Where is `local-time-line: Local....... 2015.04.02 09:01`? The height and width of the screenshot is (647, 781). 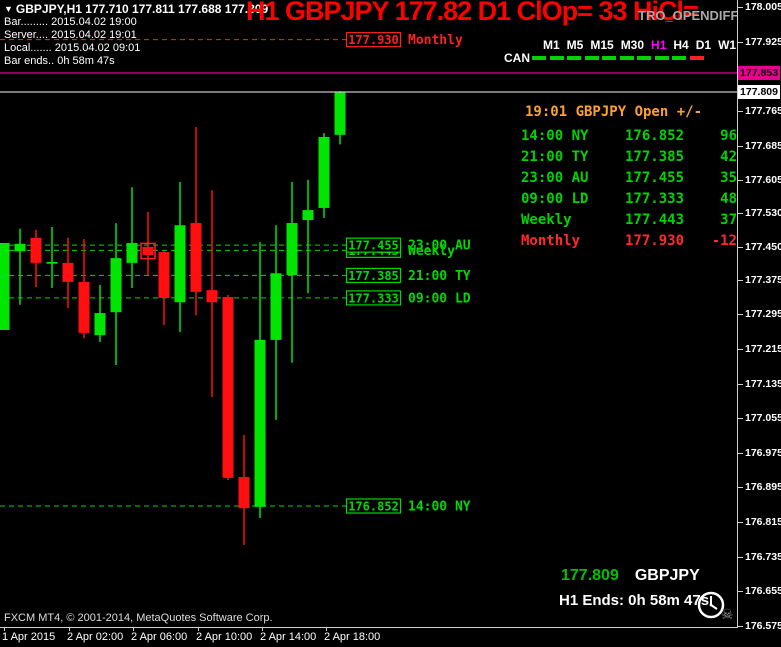
local-time-line: Local....... 2015.04.02 09:01 is located at coordinates (72, 48).